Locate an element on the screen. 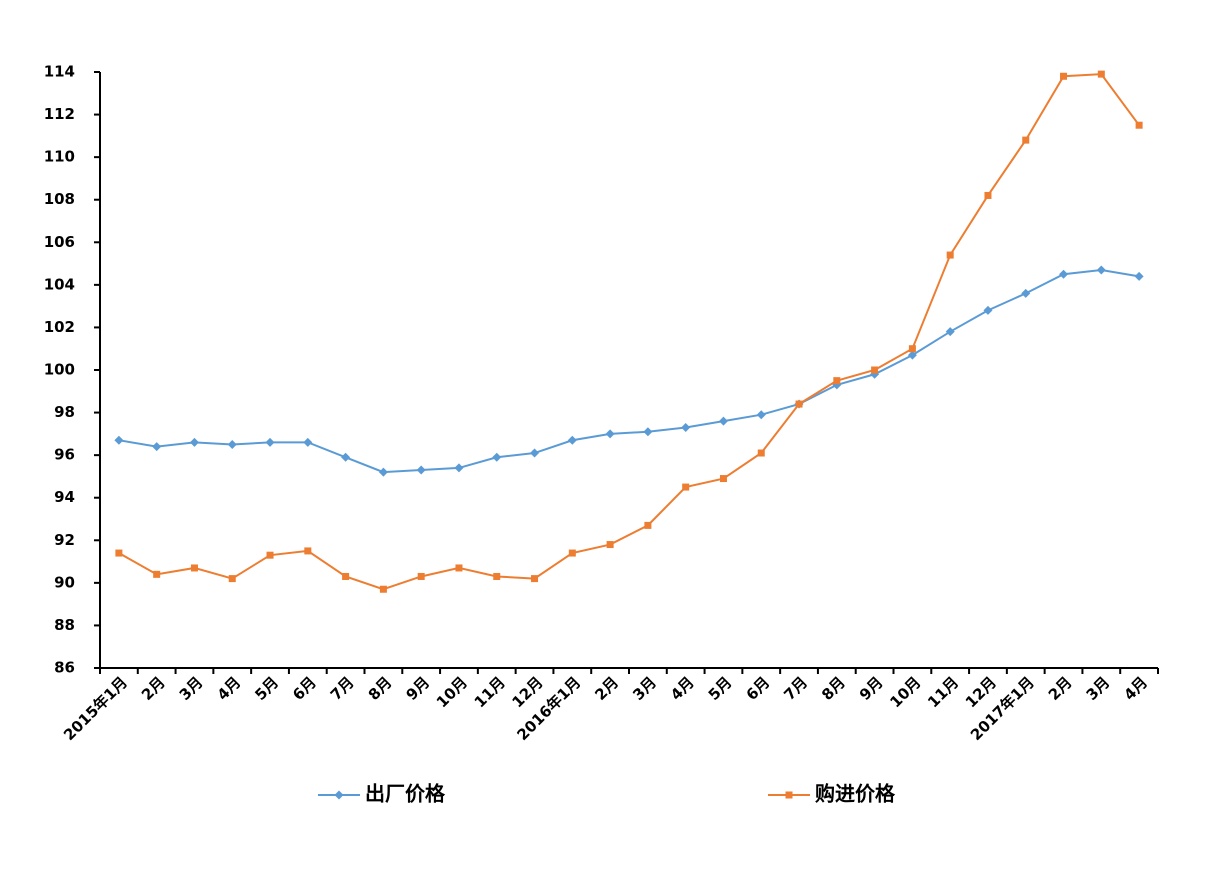 The image size is (1212, 879). y-tick-label: 112 is located at coordinates (59, 114).